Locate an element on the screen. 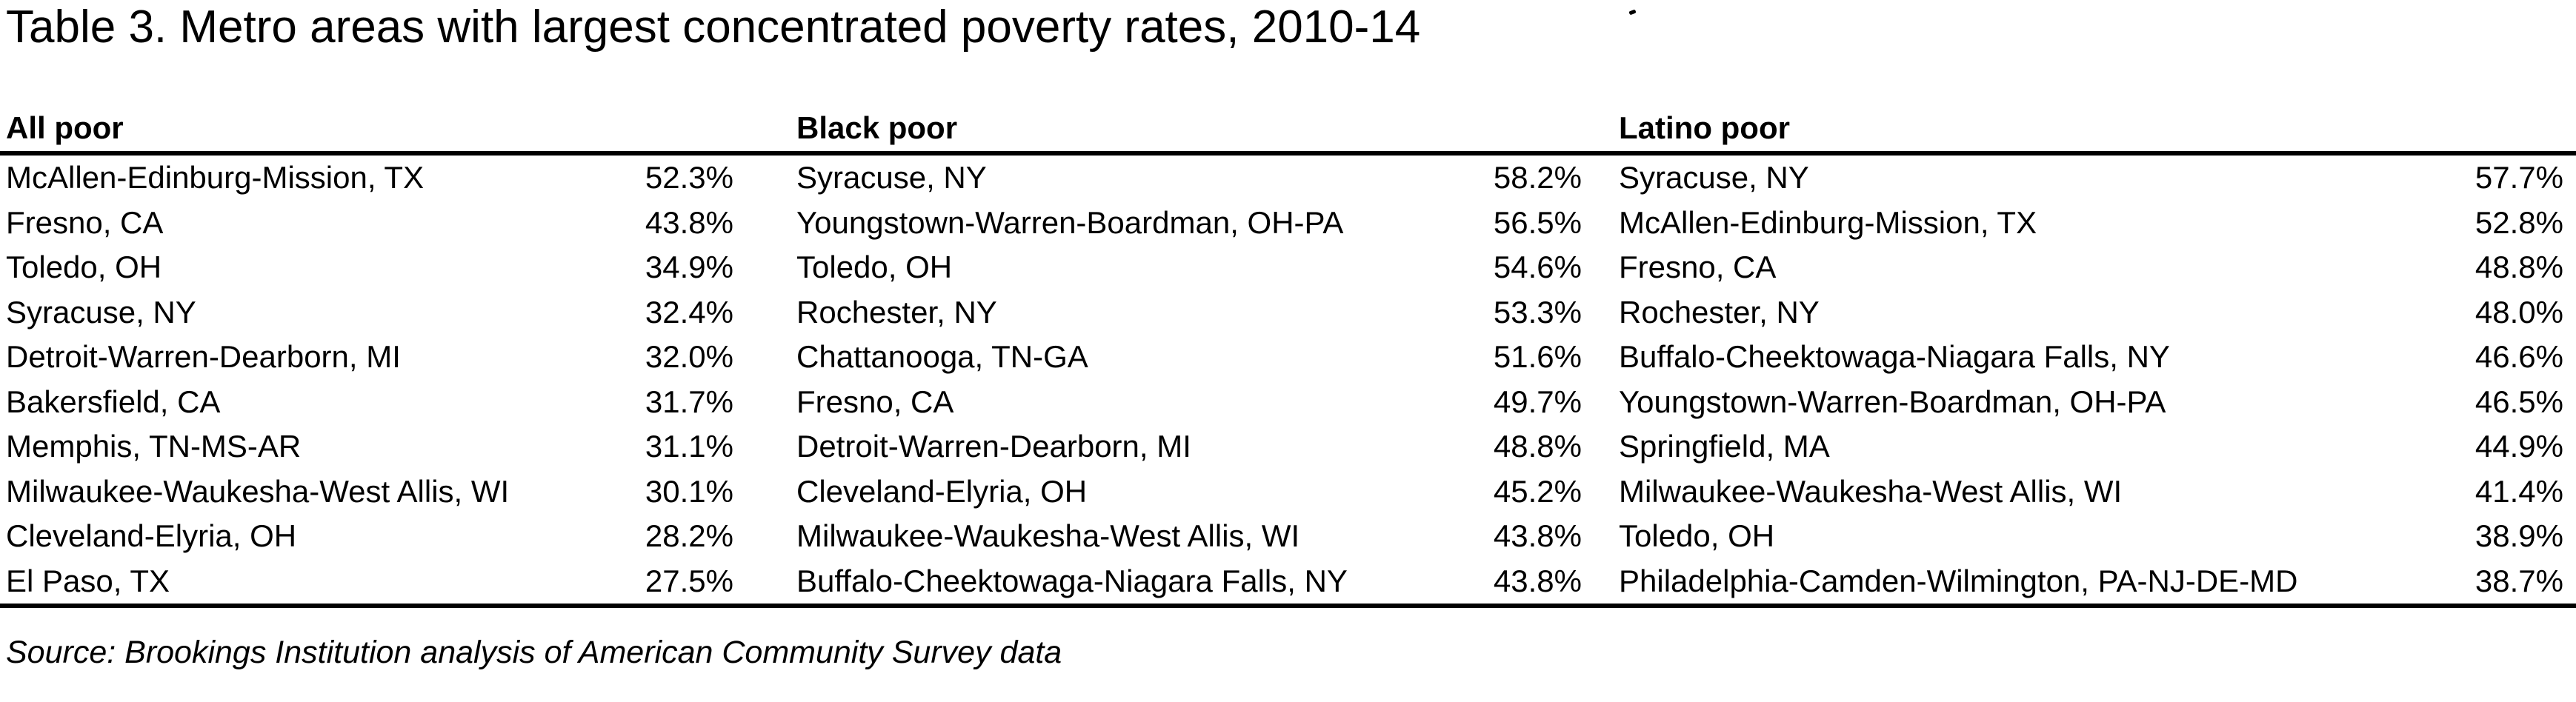 The image size is (2576, 702). header-cell-latino-poor: Latino poor is located at coordinates (2091, 128).